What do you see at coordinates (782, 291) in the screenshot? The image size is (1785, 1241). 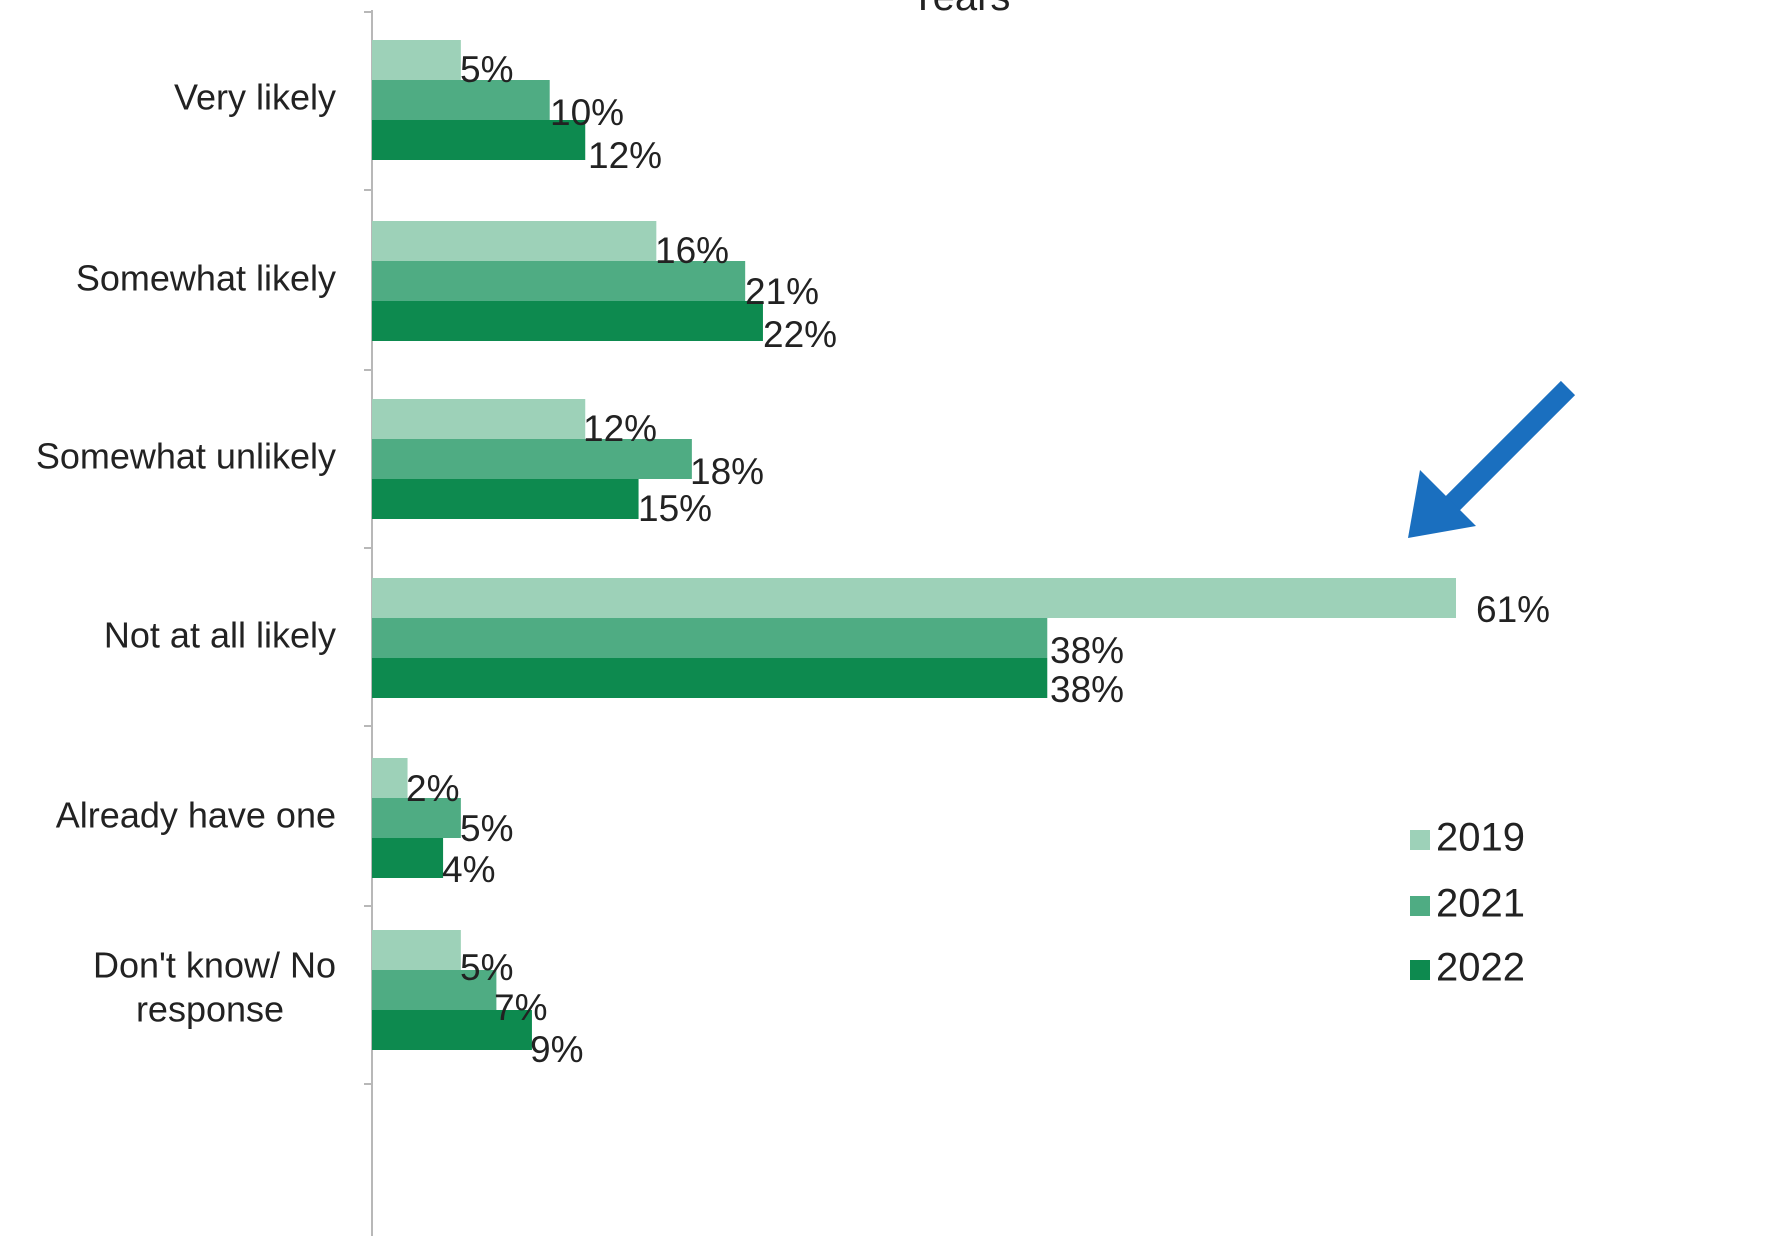 I see `value-label: 21%` at bounding box center [782, 291].